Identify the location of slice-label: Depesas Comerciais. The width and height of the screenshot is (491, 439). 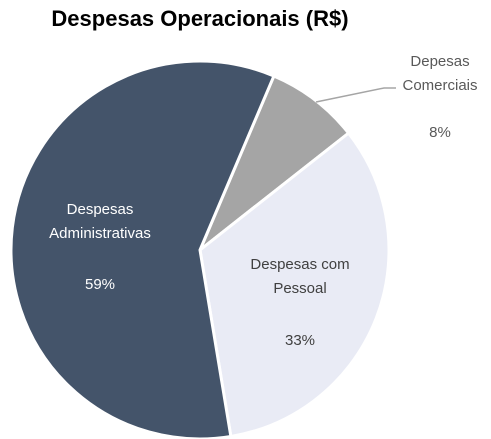
(440, 73).